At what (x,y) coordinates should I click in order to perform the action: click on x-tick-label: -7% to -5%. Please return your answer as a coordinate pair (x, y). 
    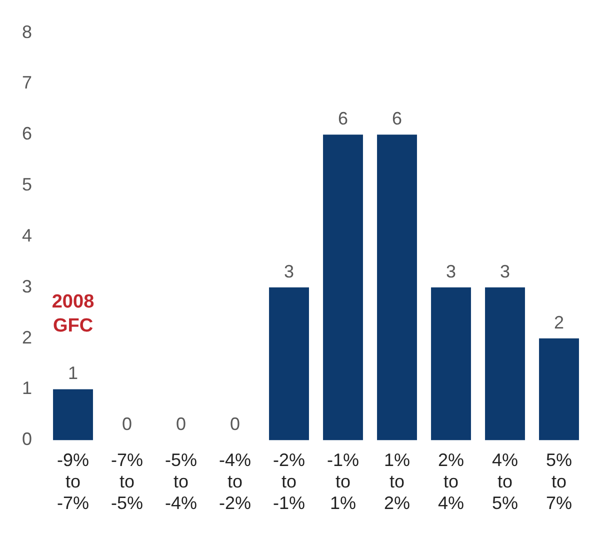
    Looking at the image, I should click on (127, 482).